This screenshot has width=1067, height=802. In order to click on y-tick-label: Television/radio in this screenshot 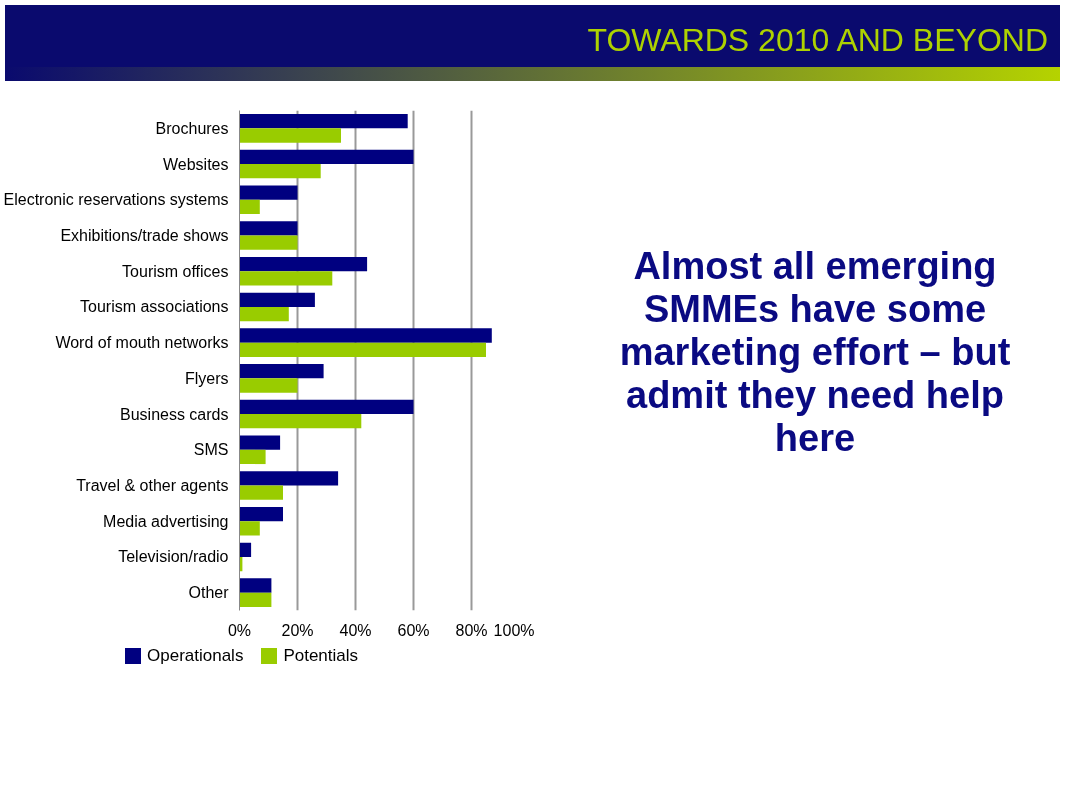, I will do `click(173, 557)`.